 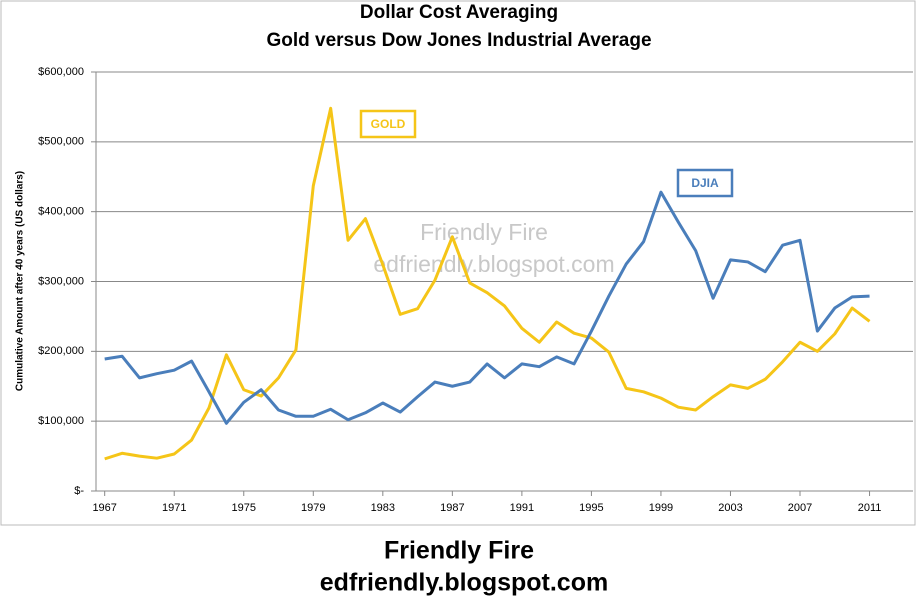 I want to click on x-tick-label: 1995, so click(x=591, y=508).